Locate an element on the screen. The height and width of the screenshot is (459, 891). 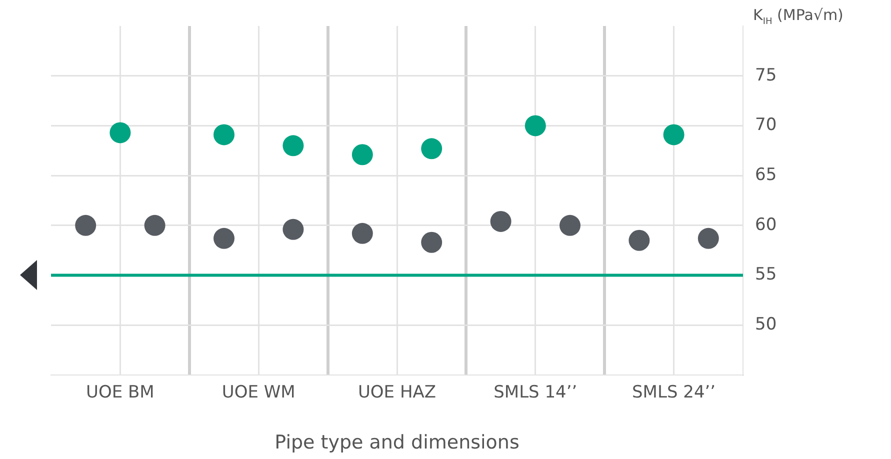
y-tick-label: 60 is located at coordinates (766, 224).